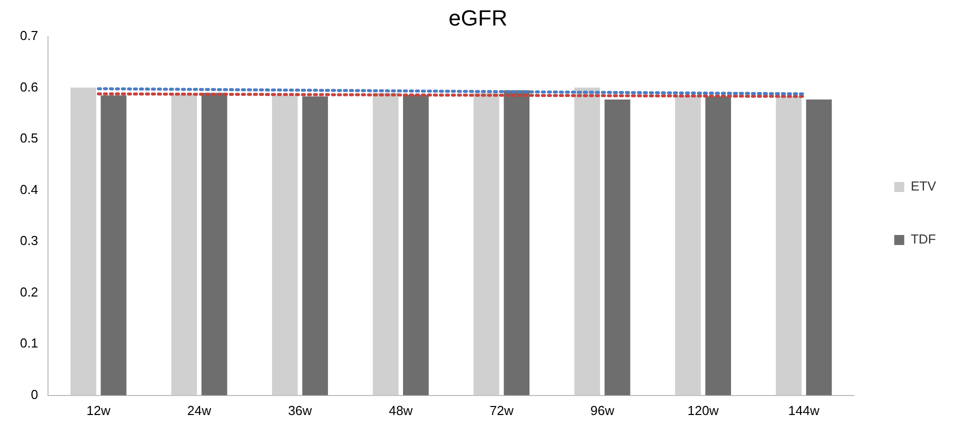  What do you see at coordinates (502, 410) in the screenshot?
I see `x-tick-label: 72w` at bounding box center [502, 410].